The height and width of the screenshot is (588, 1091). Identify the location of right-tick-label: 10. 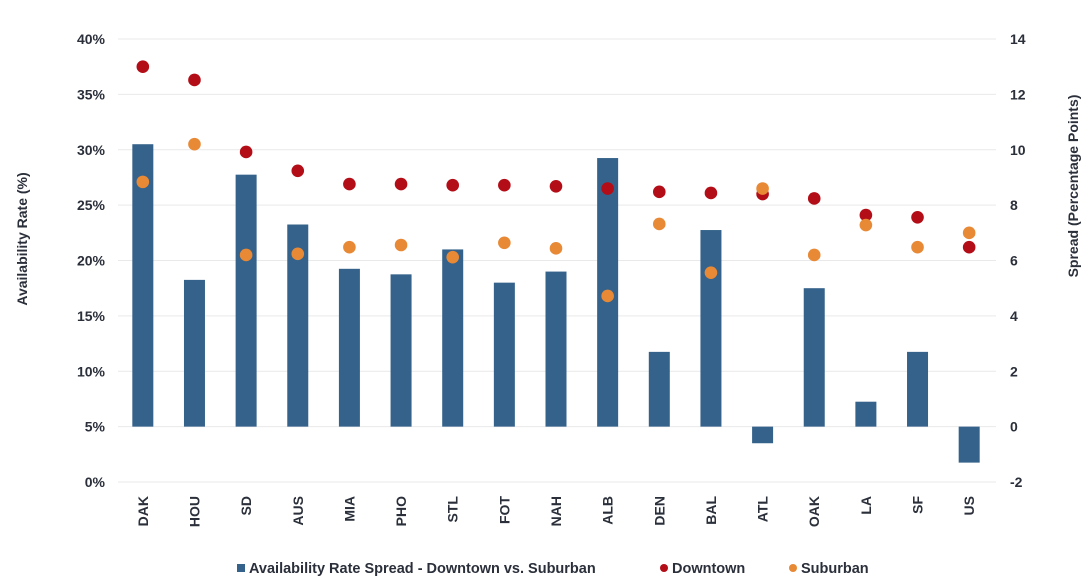
(1018, 150).